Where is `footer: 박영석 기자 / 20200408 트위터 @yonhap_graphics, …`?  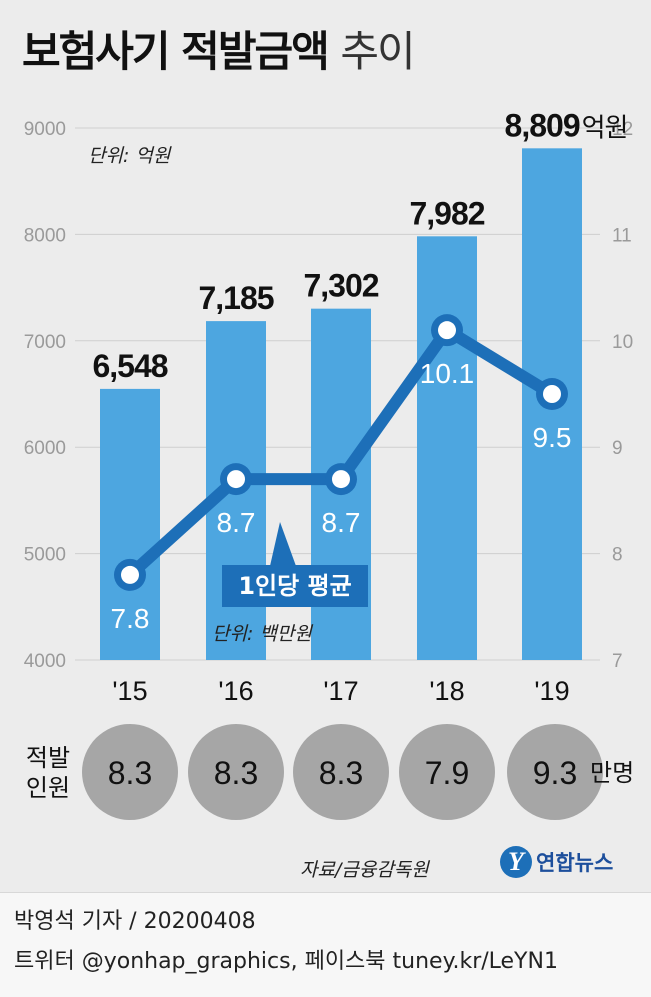 footer: 박영석 기자 / 20200408 트위터 @yonhap_graphics, … is located at coordinates (325, 944).